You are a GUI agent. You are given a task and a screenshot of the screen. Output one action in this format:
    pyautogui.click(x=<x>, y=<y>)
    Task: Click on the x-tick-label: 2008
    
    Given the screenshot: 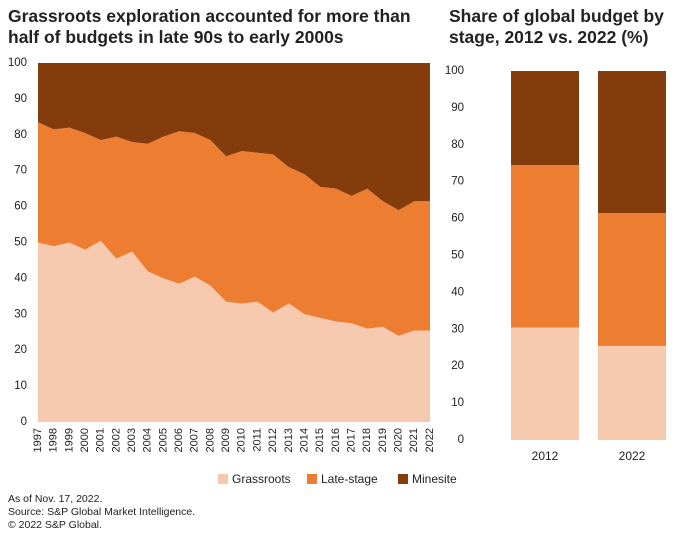 What is the action you would take?
    pyautogui.click(x=210, y=440)
    